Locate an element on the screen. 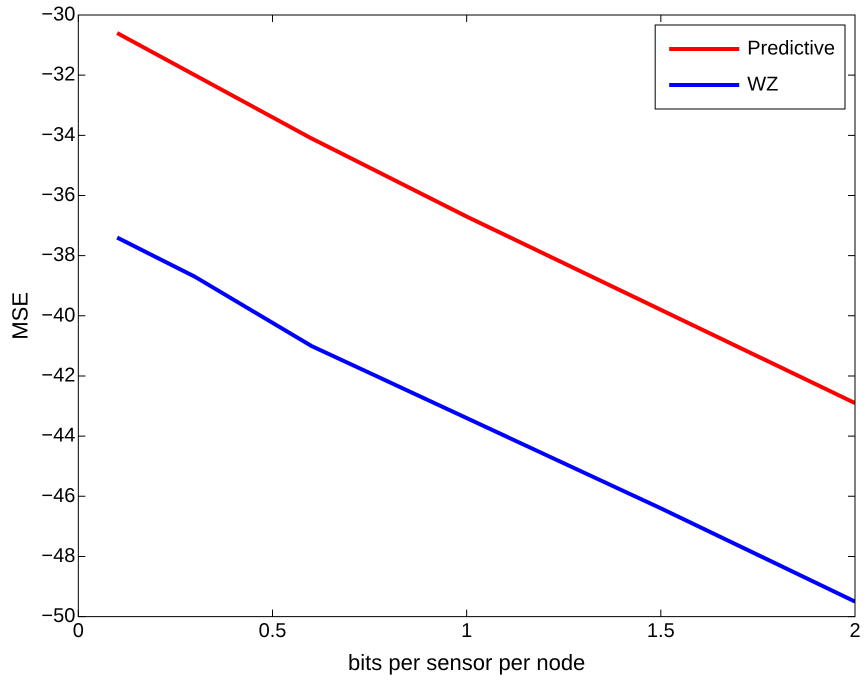  y-tick-label: −42 is located at coordinates (58, 375).